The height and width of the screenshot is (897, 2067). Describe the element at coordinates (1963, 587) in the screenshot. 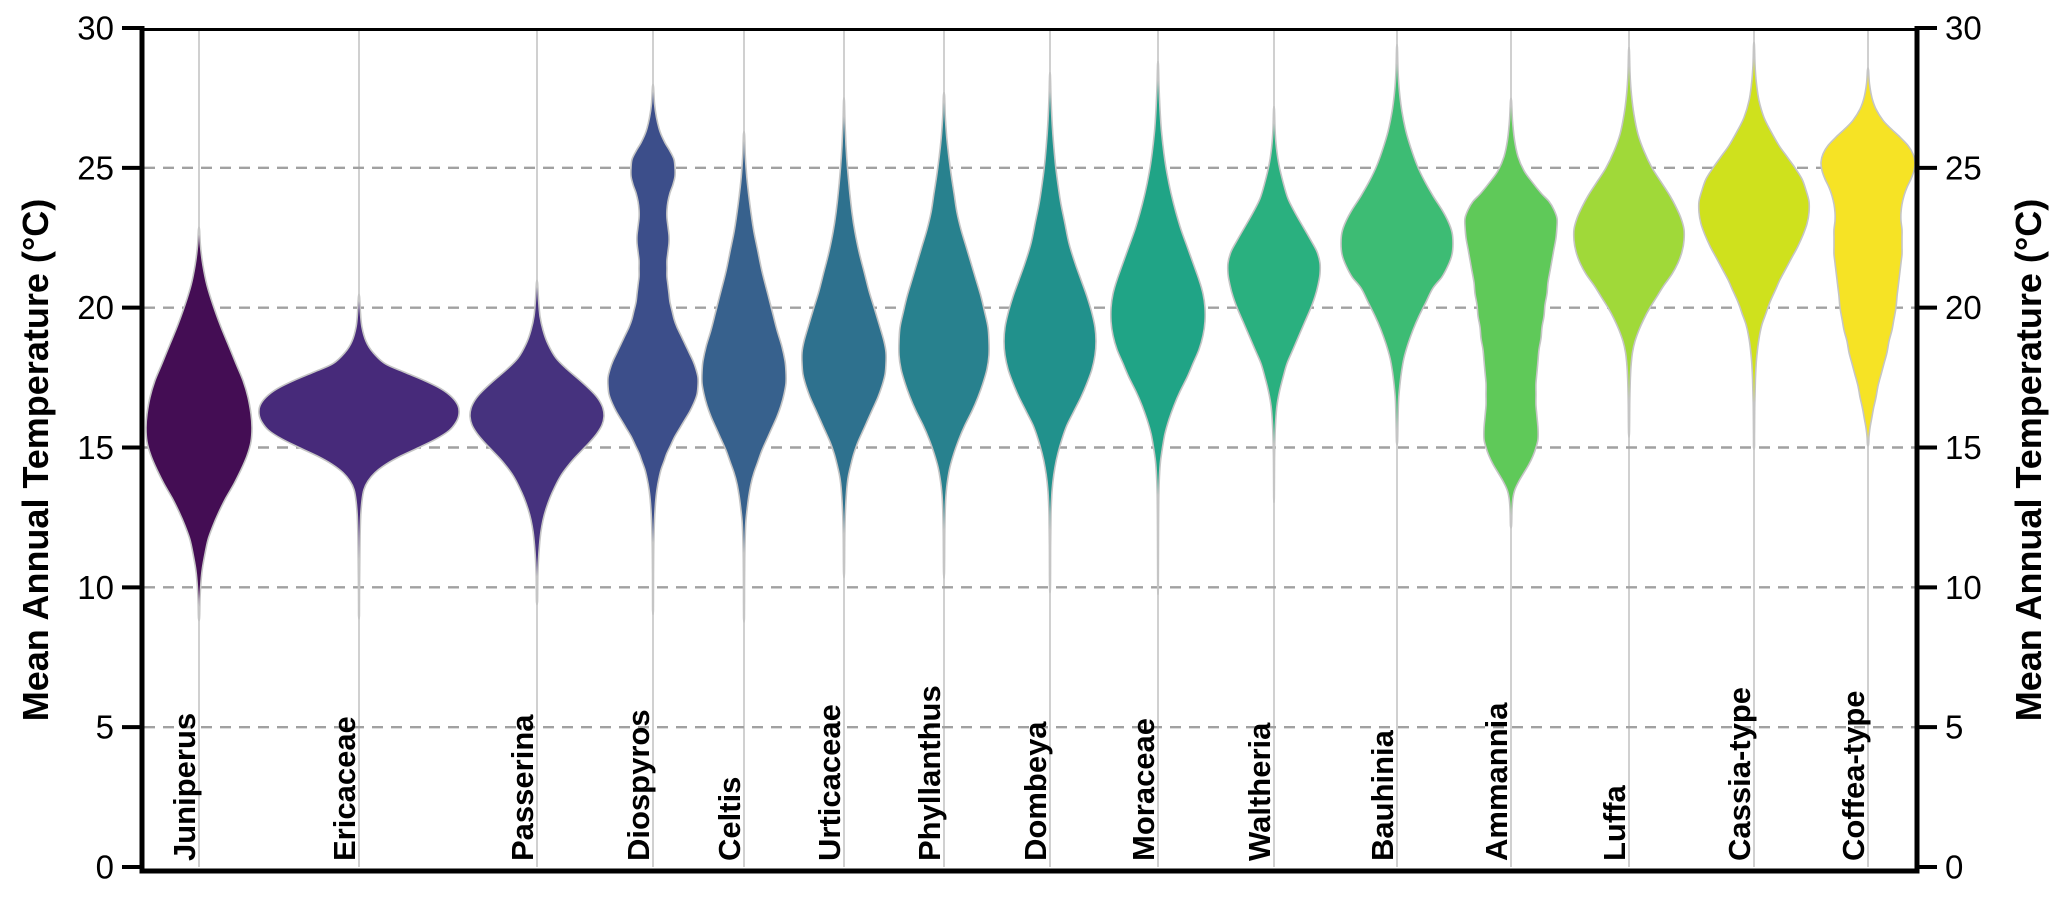

I see `right-tick-label: 10` at that location.